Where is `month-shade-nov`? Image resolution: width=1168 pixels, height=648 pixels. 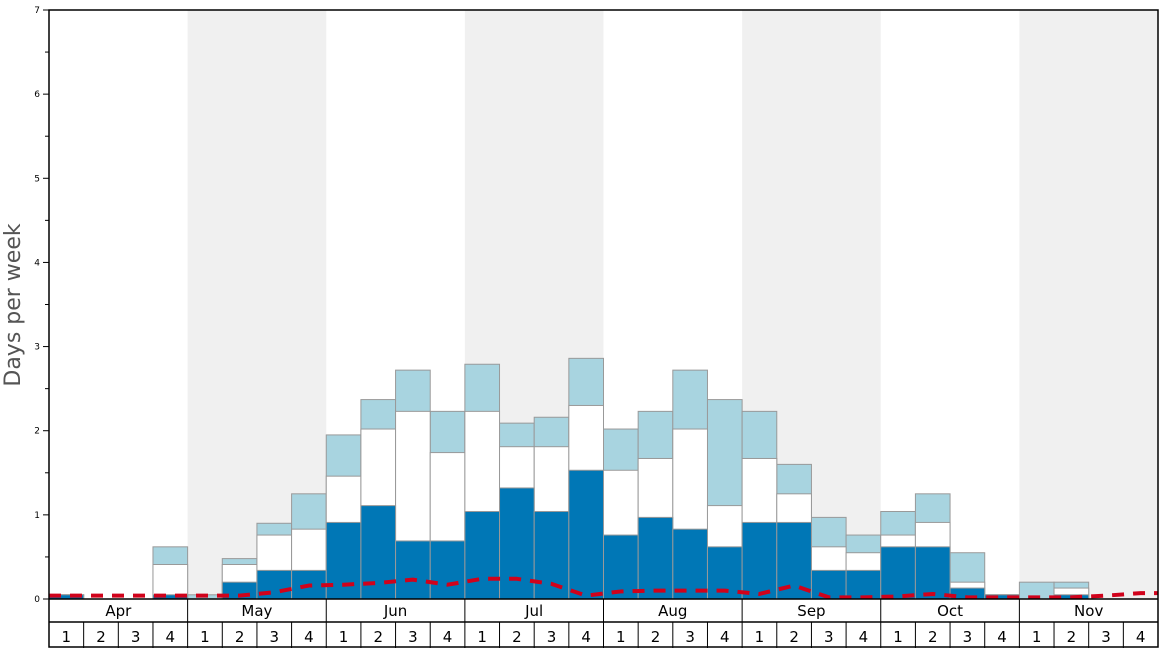 month-shade-nov is located at coordinates (1088, 304).